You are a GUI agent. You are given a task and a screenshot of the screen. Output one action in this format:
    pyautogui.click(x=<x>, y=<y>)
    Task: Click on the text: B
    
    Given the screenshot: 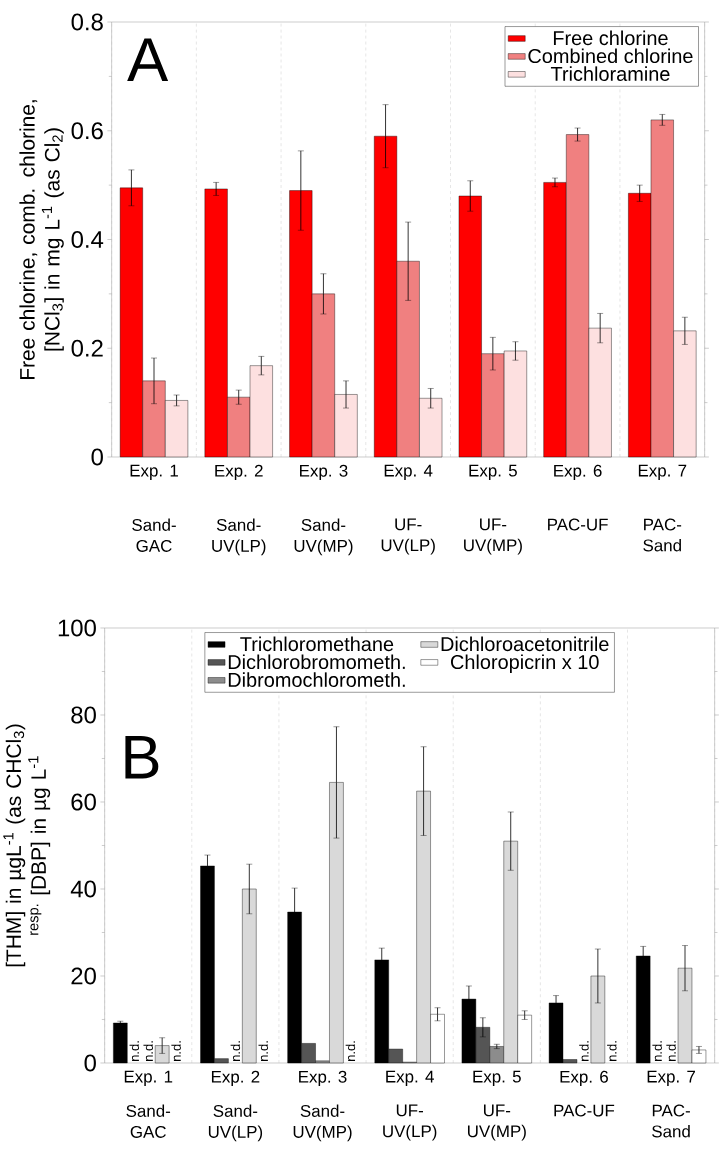 What is the action you would take?
    pyautogui.click(x=142, y=757)
    